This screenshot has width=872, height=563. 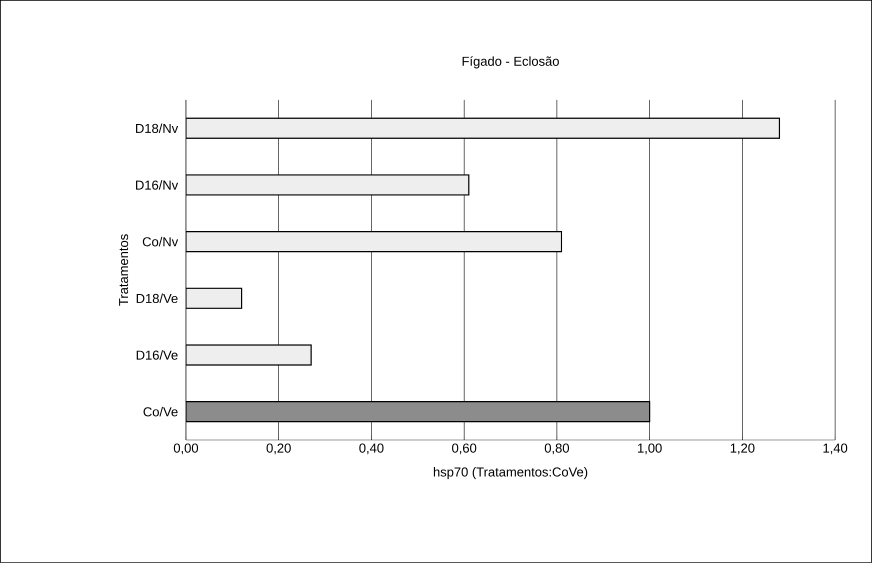 What do you see at coordinates (464, 449) in the screenshot?
I see `x-tick-label: 0,60` at bounding box center [464, 449].